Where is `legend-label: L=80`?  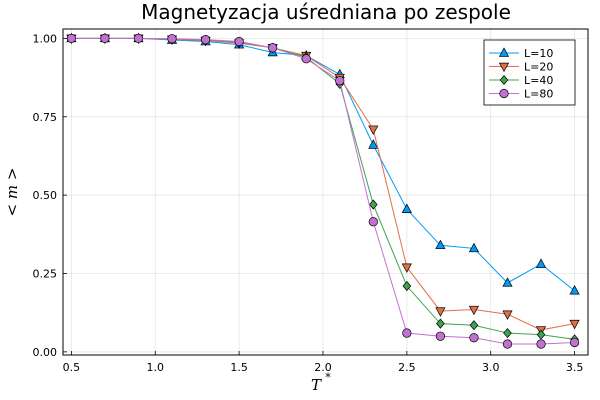
legend-label: L=80 is located at coordinates (538, 94).